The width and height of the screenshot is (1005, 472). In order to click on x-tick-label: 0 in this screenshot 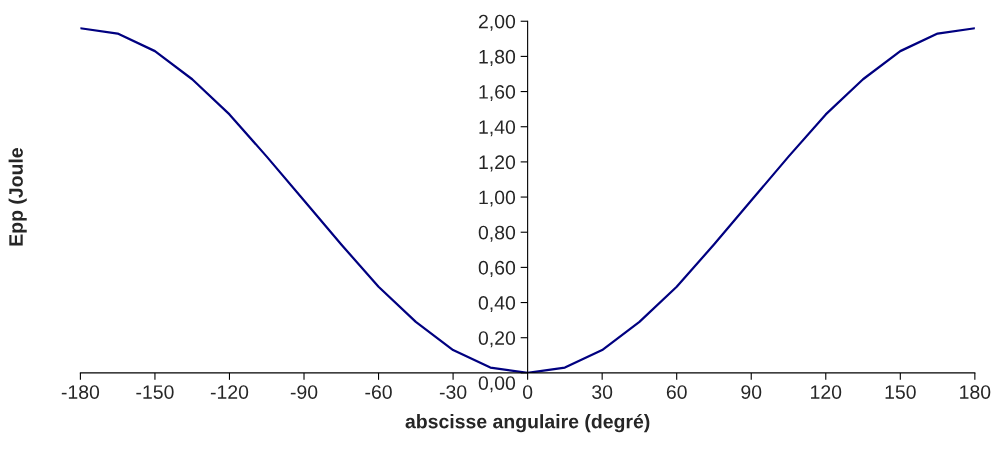, I will do `click(527, 392)`.